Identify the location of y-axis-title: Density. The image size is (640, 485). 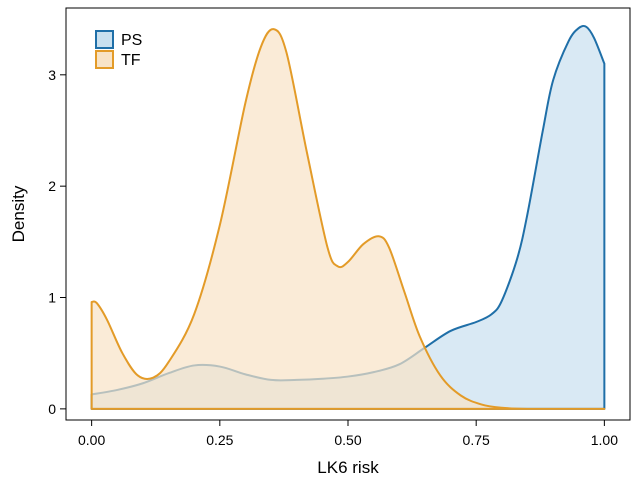
(18, 213).